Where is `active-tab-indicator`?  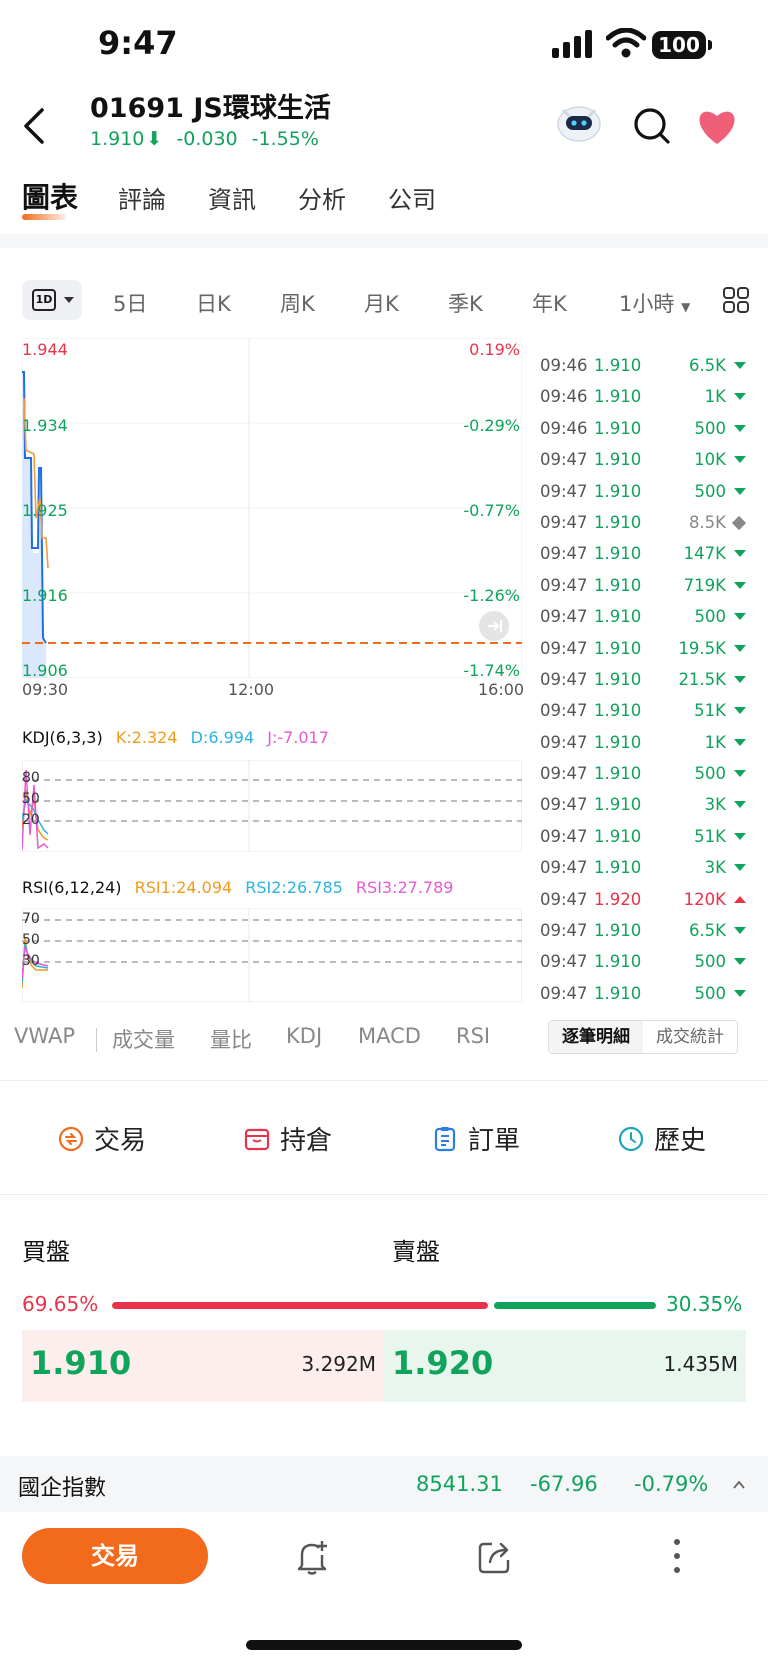 active-tab-indicator is located at coordinates (44, 217).